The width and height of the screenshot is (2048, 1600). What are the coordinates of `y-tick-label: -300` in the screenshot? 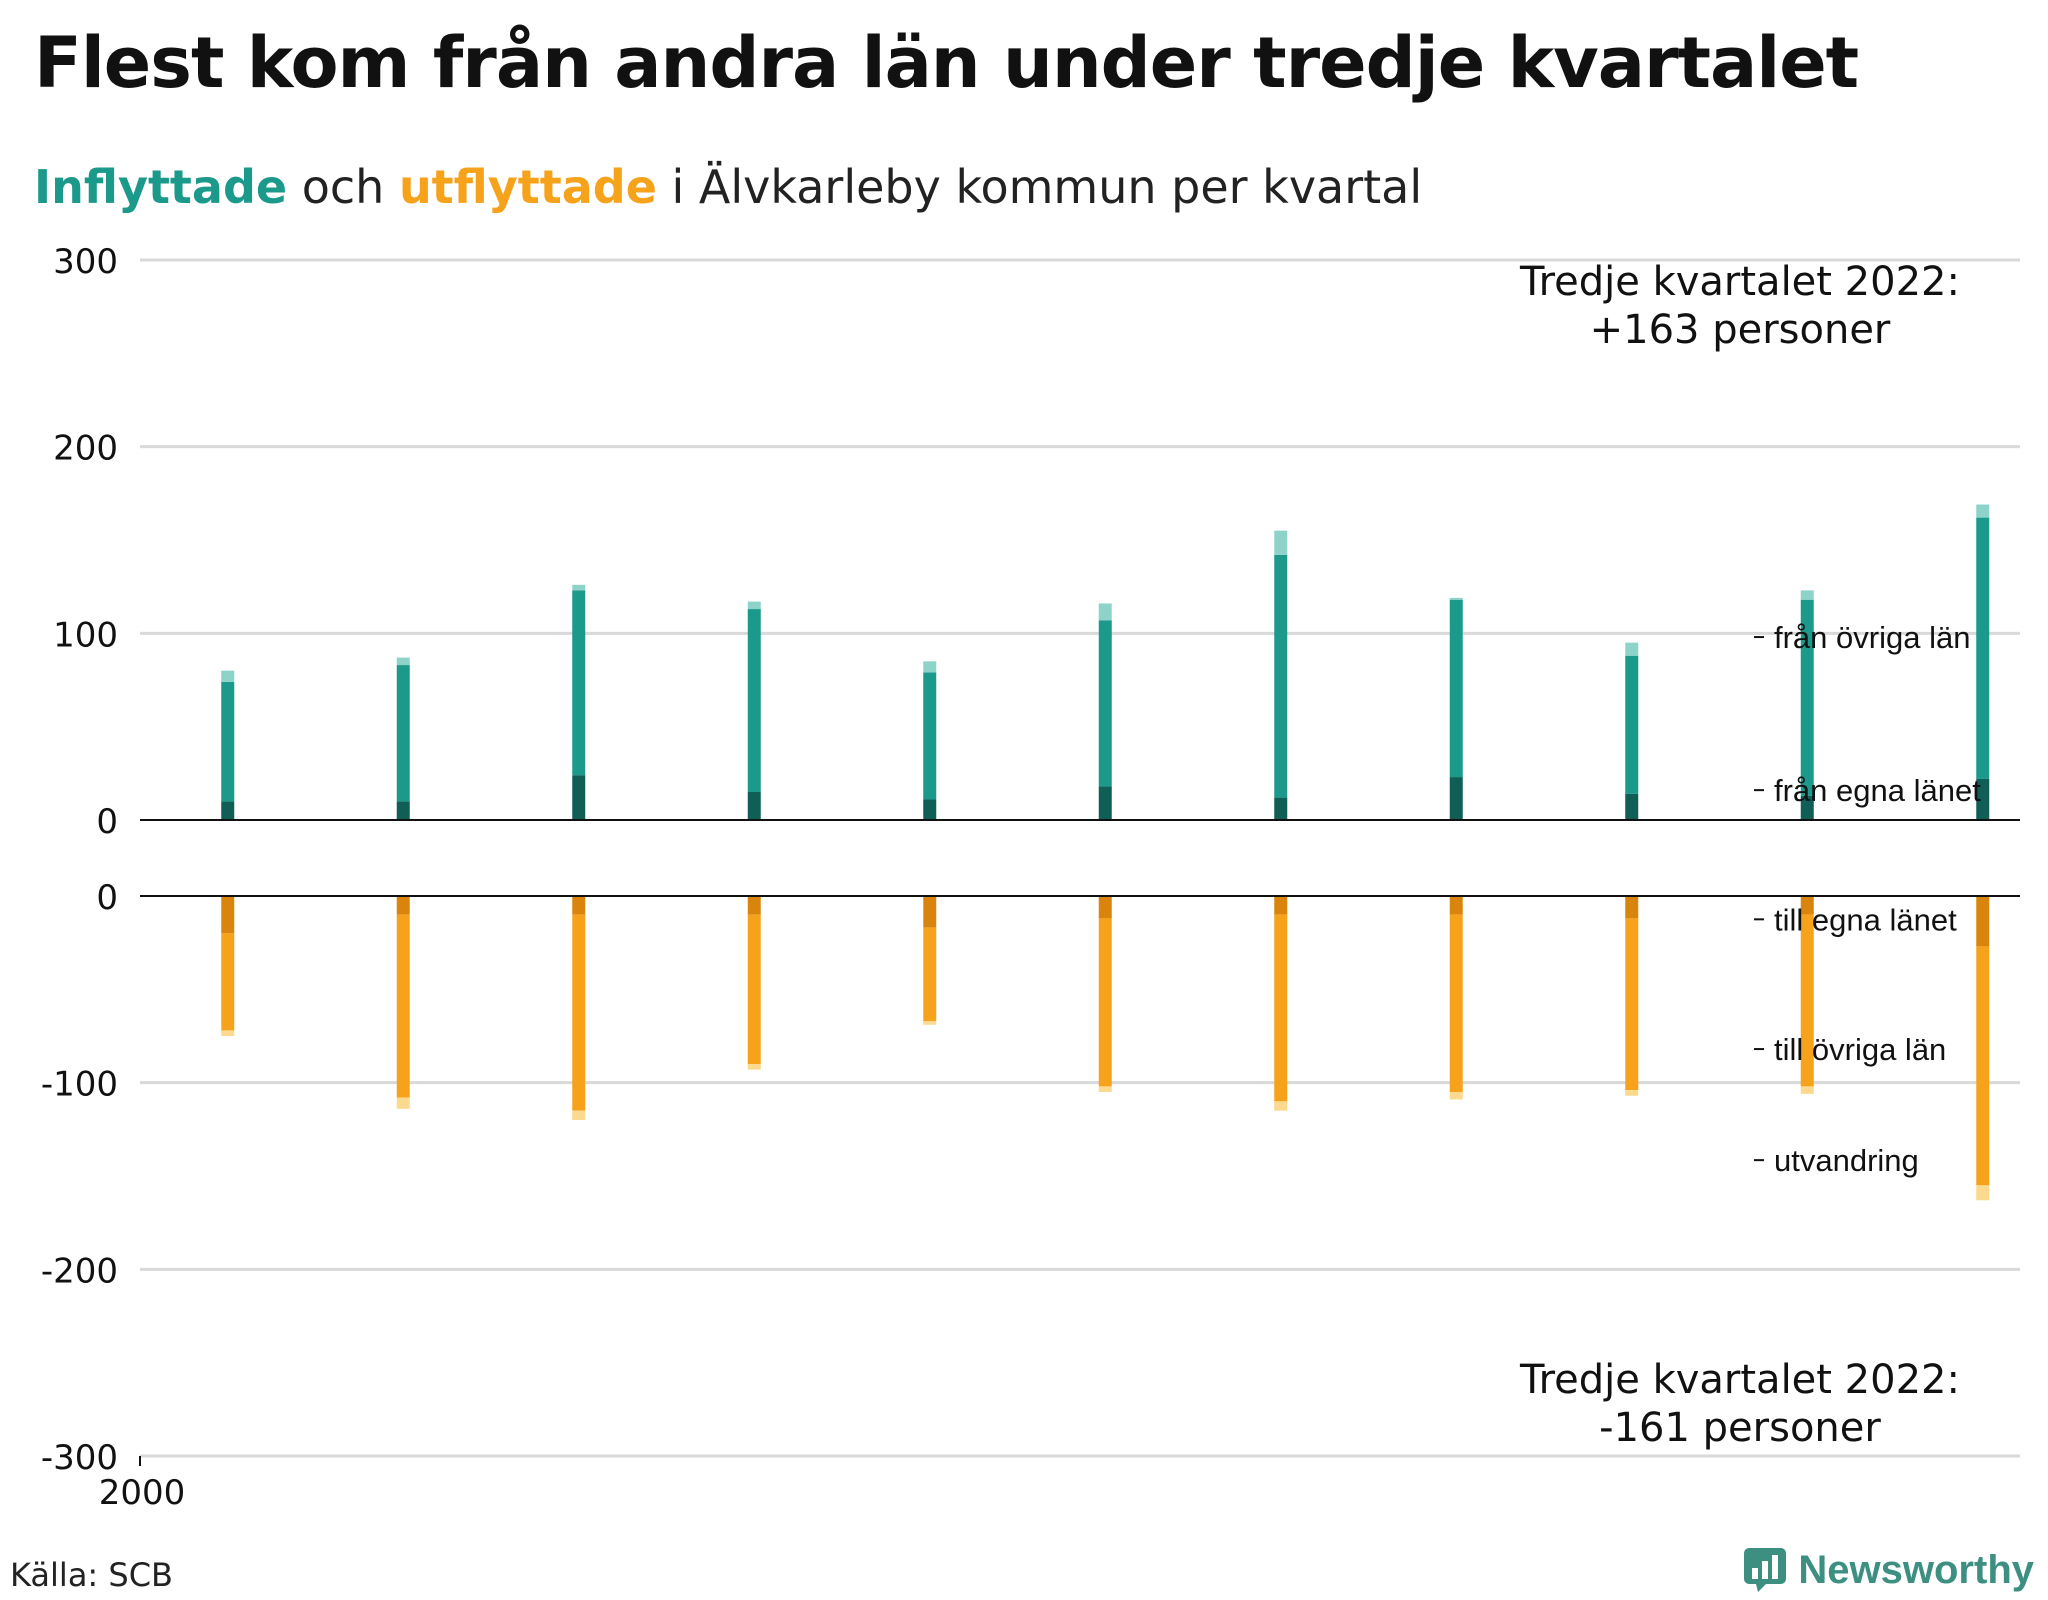 It's located at (79, 1458).